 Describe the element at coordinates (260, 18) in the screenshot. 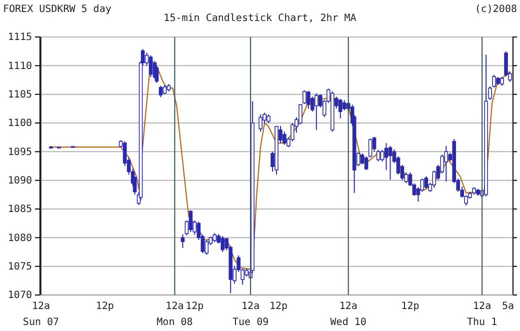

I see `chart-title: 15-min Candlestick Chart, 2hr MA` at that location.